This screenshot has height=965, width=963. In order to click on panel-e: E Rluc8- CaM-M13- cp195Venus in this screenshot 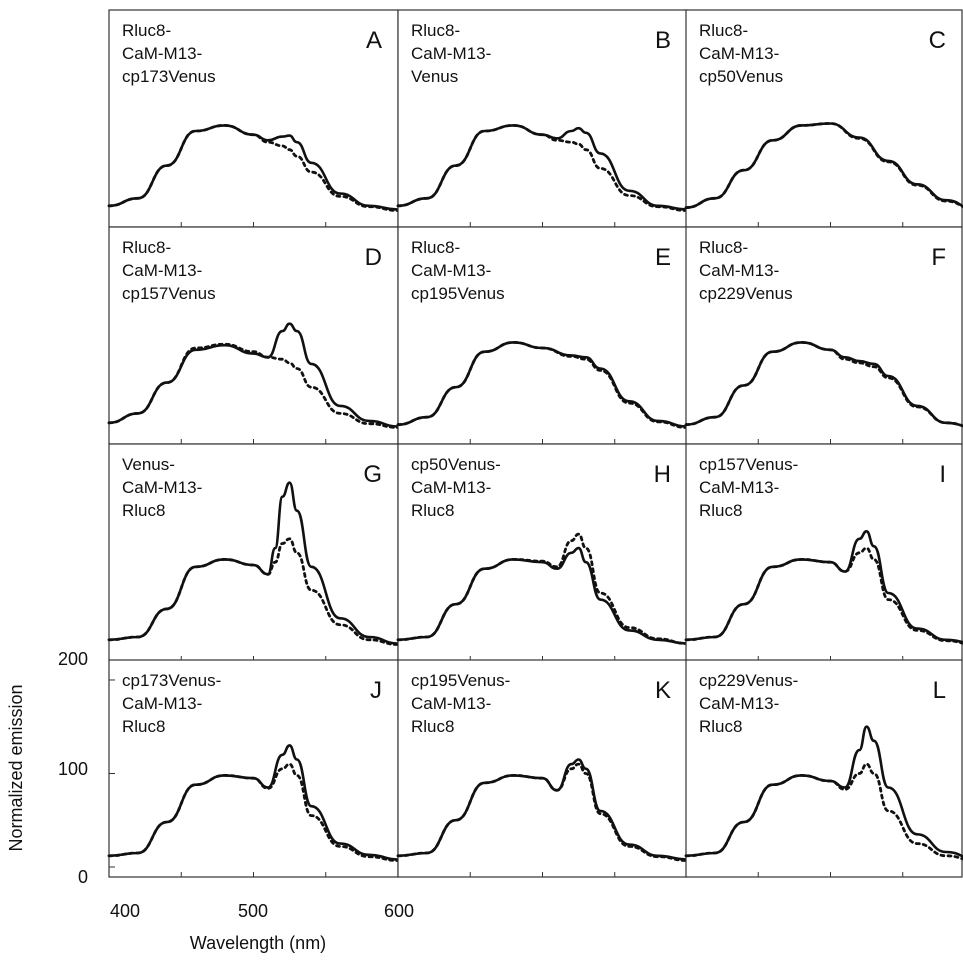, I will do `click(542, 335)`.